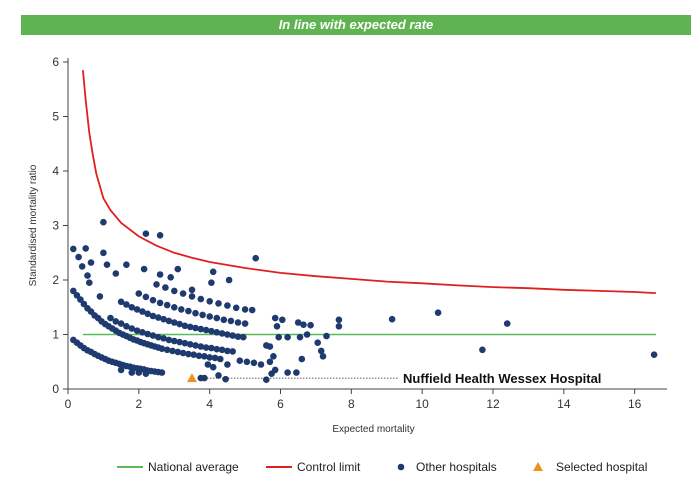 Image resolution: width=700 pixels, height=500 pixels. I want to click on y-tick-label: 0, so click(55, 389).